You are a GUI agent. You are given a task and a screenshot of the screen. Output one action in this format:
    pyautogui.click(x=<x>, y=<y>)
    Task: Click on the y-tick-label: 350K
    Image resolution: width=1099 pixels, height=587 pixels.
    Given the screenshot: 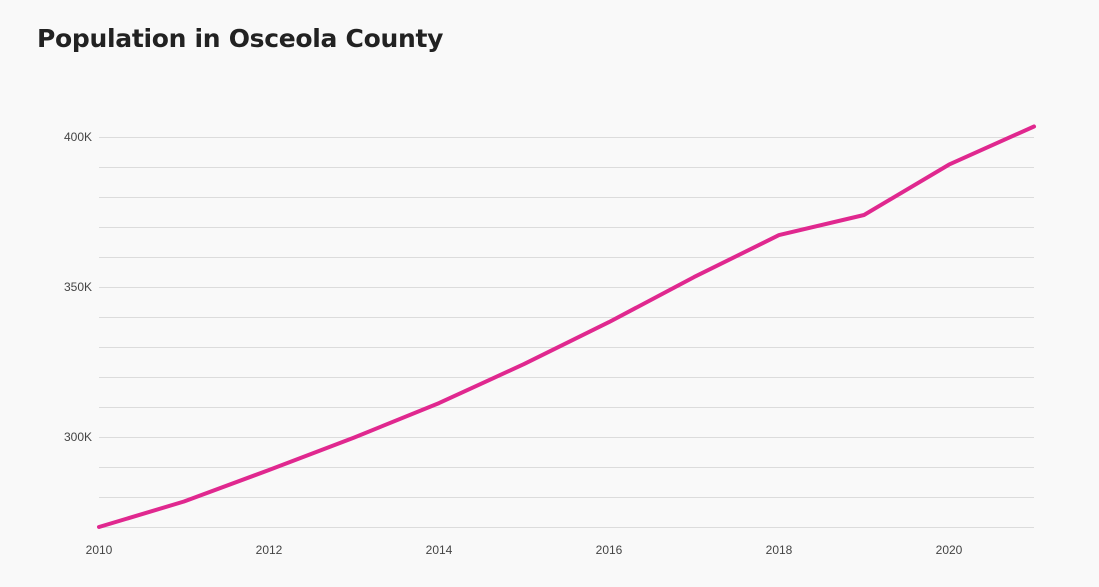 What is the action you would take?
    pyautogui.click(x=78, y=287)
    